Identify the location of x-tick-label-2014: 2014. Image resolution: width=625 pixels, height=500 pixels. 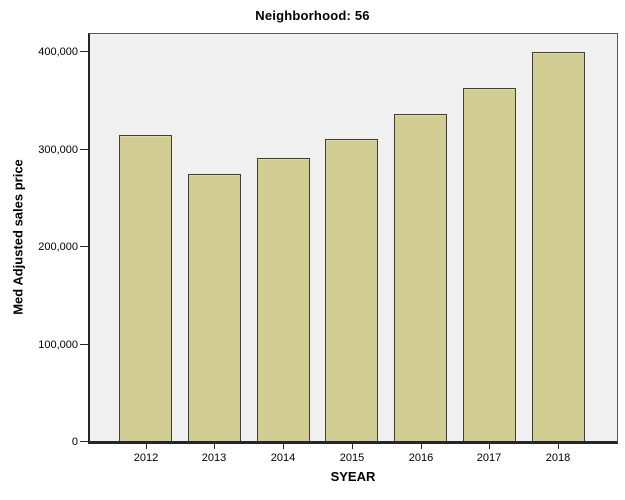
(283, 458).